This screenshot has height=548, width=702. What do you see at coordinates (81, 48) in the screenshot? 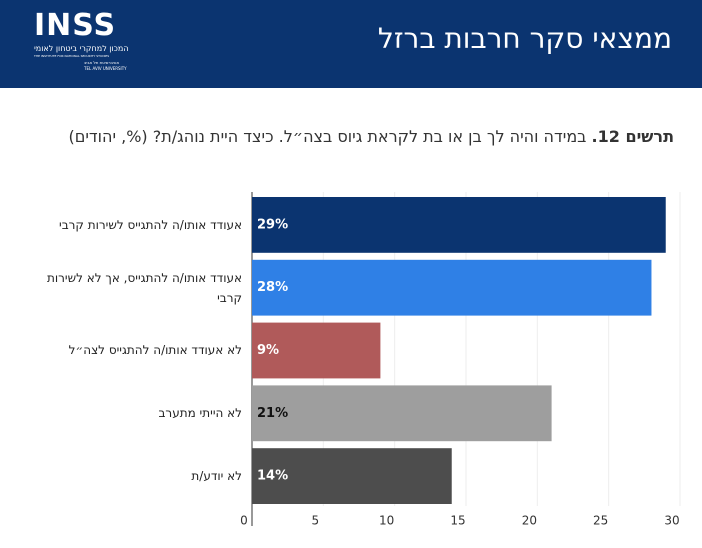
I see `logo-hebrew: המכון למחקרי ביטחון לאומי` at bounding box center [81, 48].